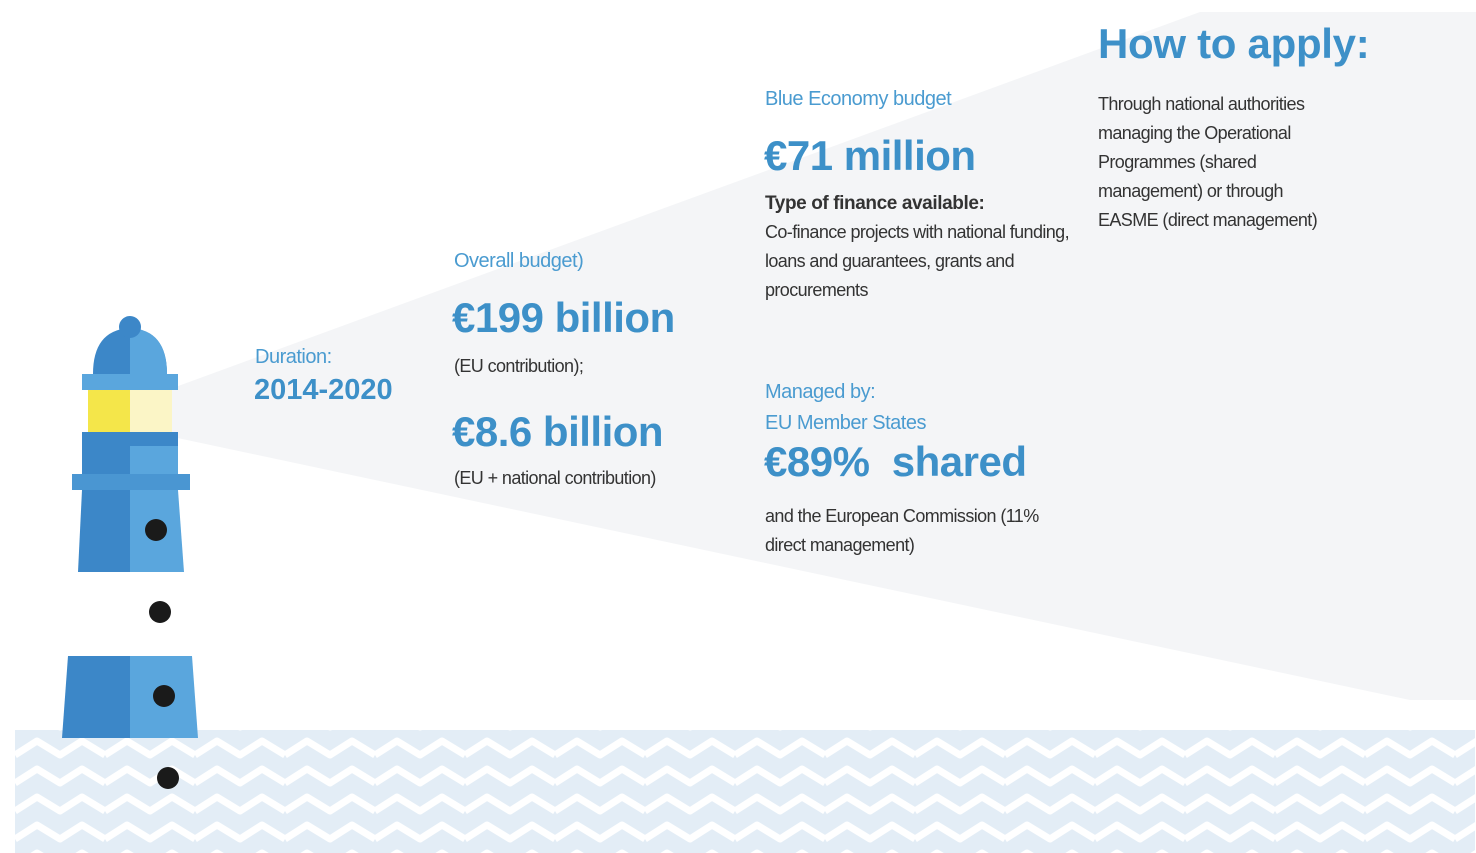  I want to click on overall-budget-note: (EU contribution);, so click(518, 366).